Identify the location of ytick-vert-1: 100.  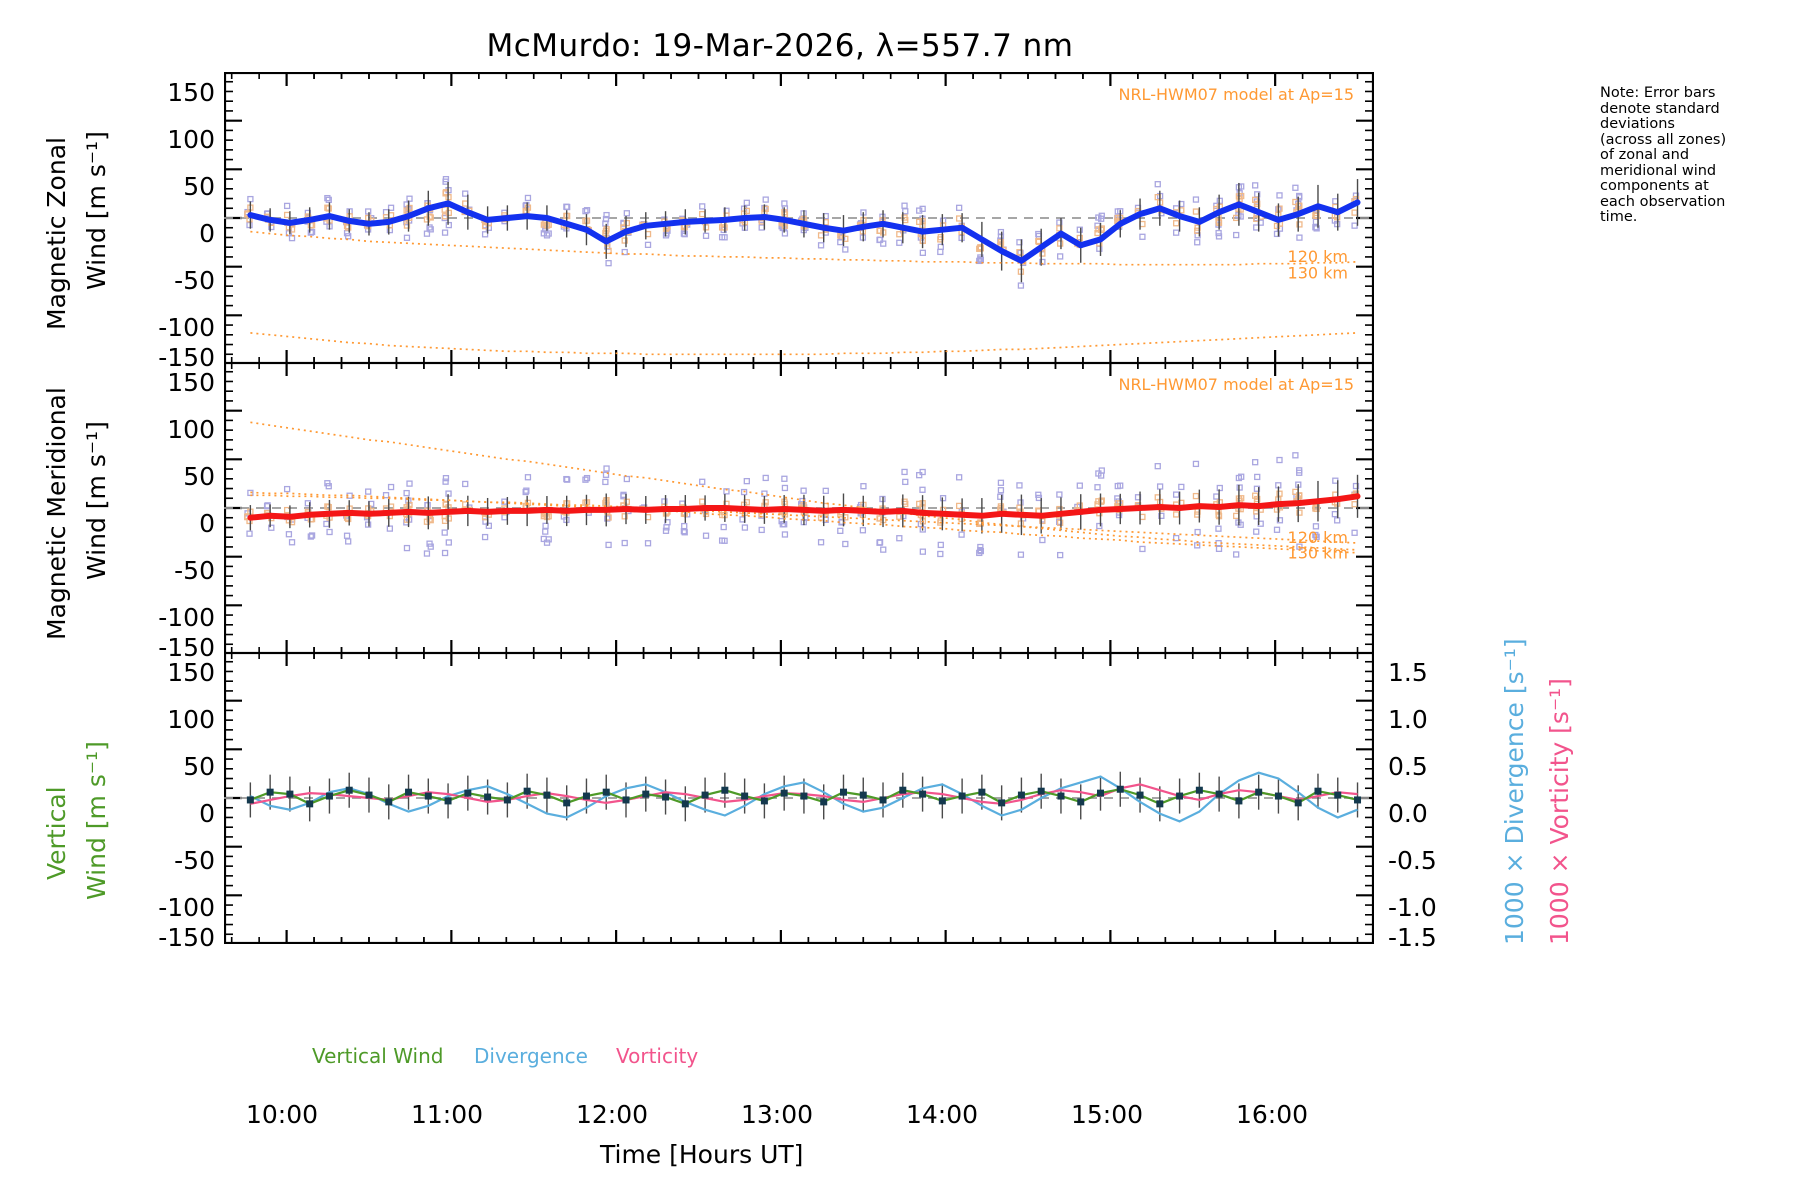
(191, 719).